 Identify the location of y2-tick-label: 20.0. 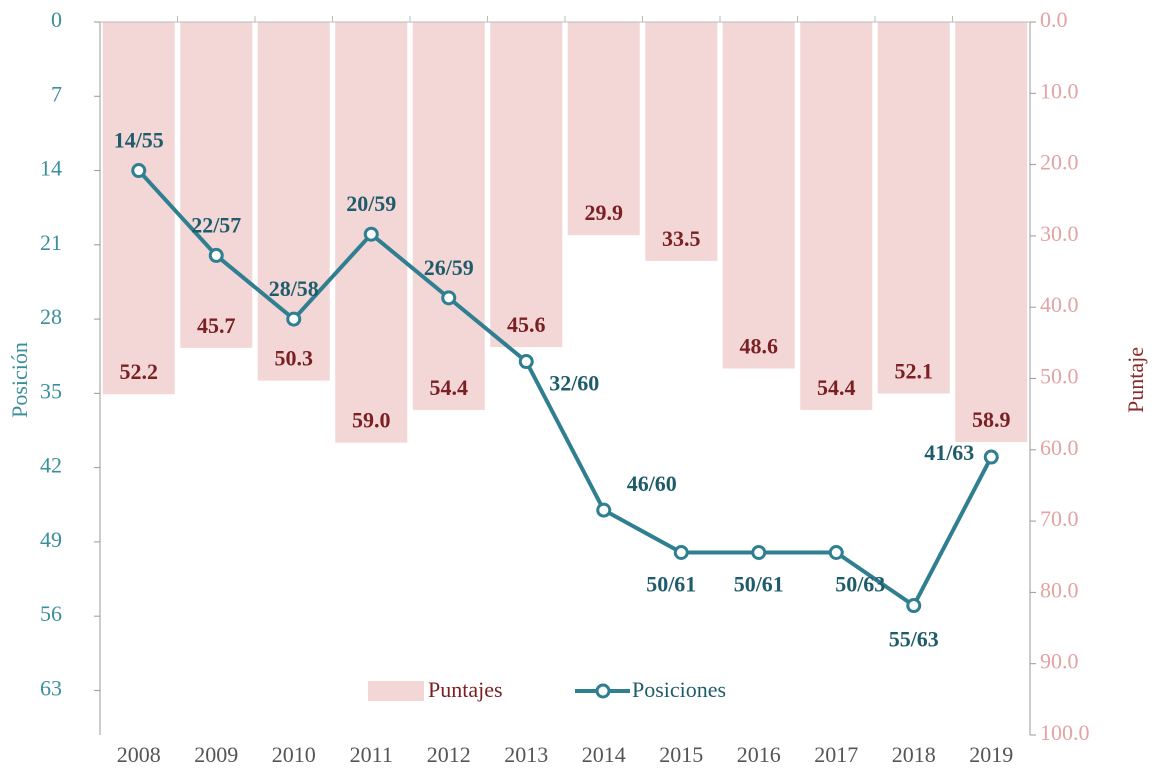
(1059, 162).